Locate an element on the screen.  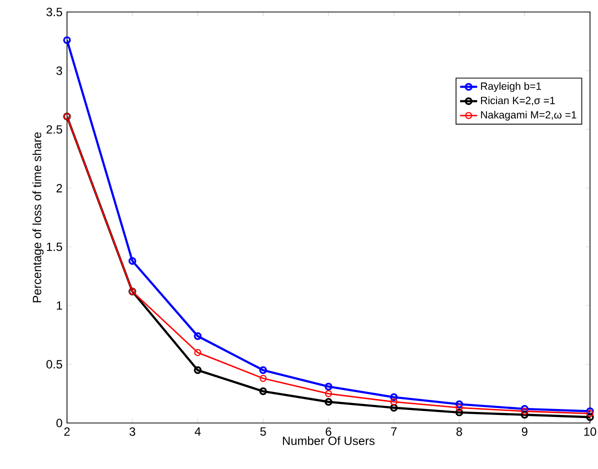
x-tick-label: 2 is located at coordinates (67, 431).